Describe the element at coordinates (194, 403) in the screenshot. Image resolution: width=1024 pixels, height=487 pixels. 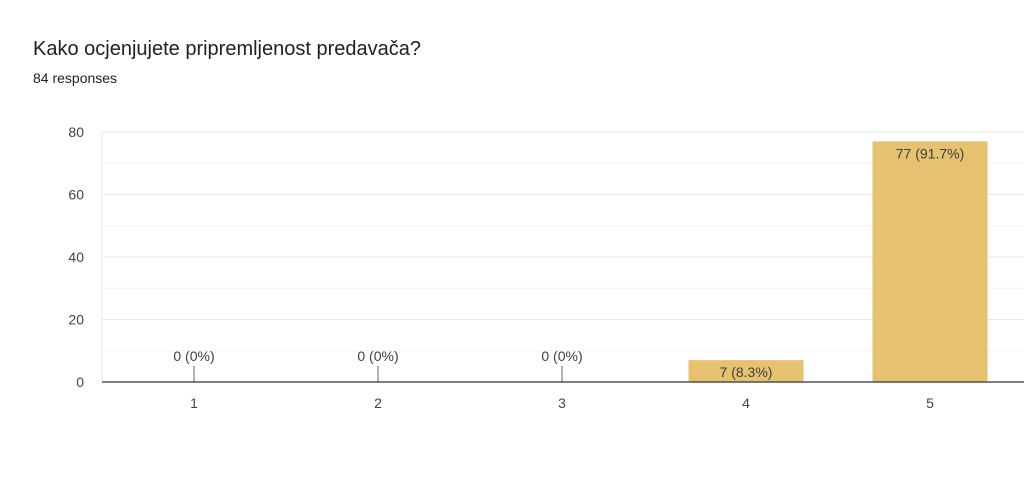
I see `x-tick-label: 1` at that location.